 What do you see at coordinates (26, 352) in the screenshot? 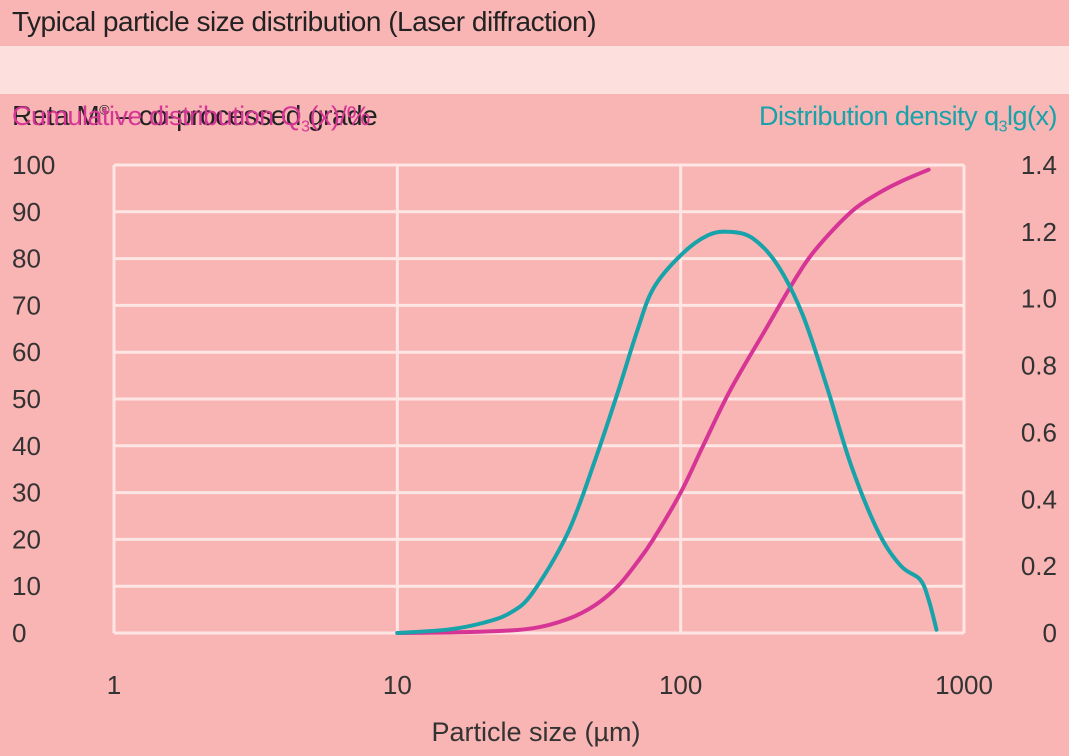
I see `y-left-tick-label: 60` at bounding box center [26, 352].